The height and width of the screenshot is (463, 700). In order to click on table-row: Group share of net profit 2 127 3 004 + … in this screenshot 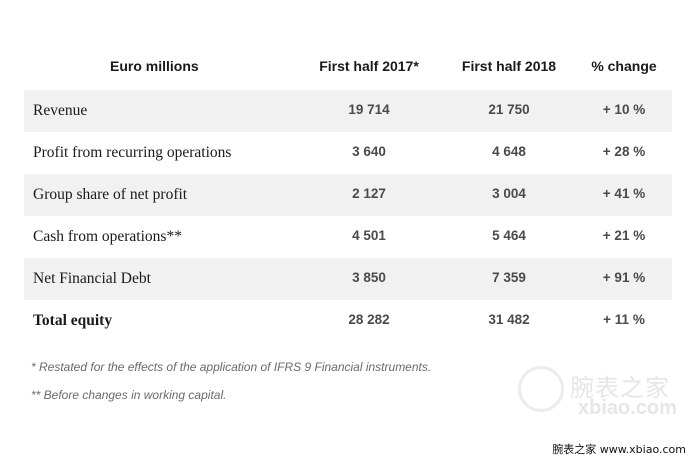, I will do `click(348, 195)`.